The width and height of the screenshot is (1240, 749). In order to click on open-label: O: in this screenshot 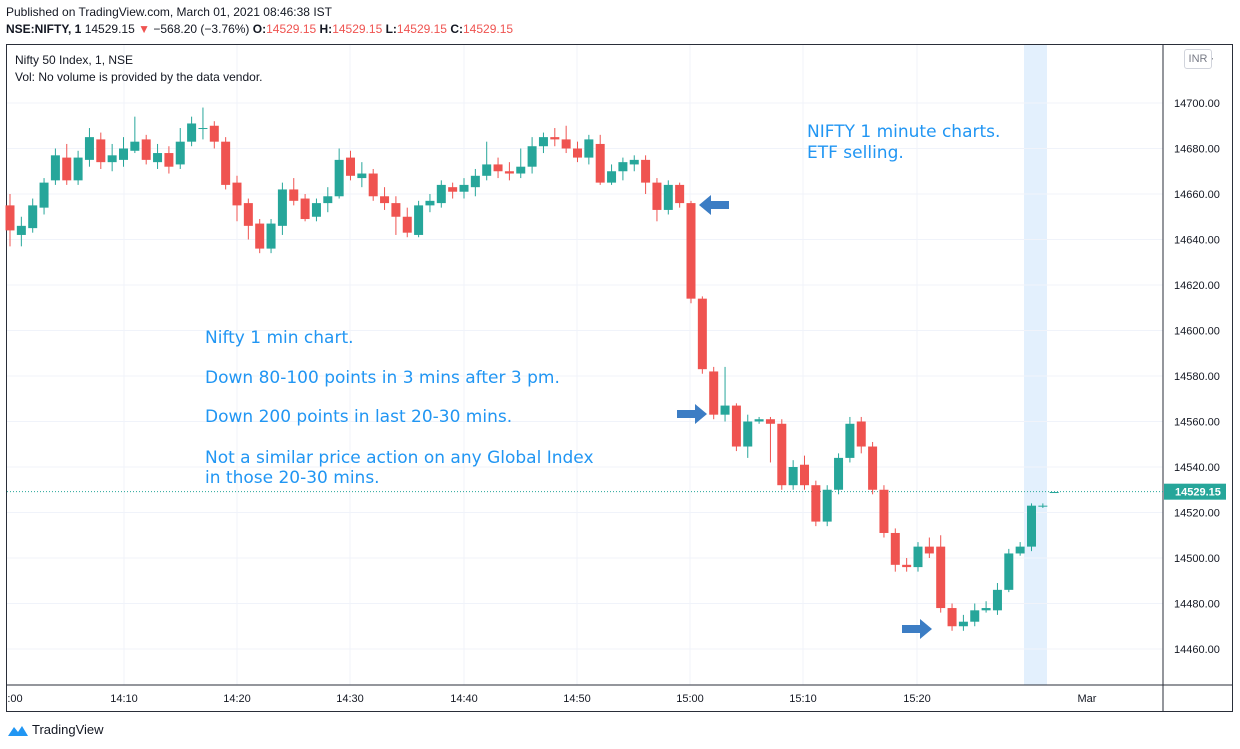, I will do `click(259, 29)`.